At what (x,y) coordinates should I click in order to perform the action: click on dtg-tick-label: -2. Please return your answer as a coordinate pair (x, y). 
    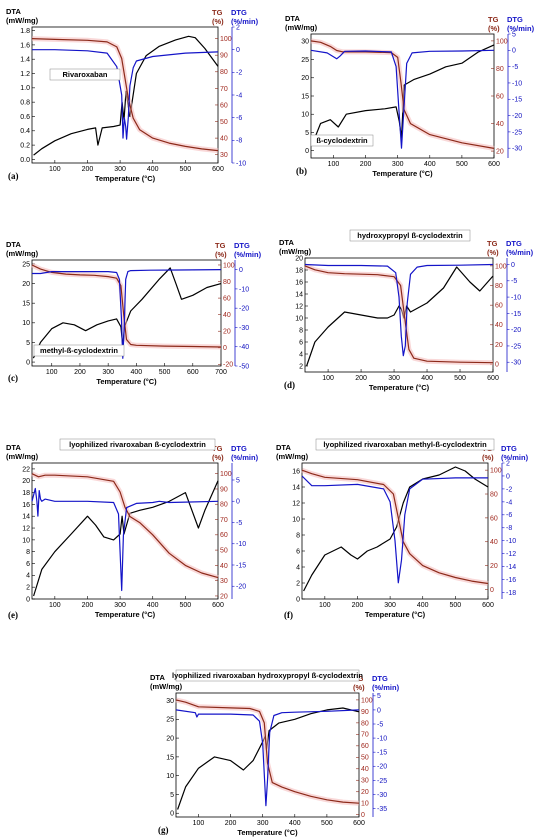
    Looking at the image, I should click on (509, 489).